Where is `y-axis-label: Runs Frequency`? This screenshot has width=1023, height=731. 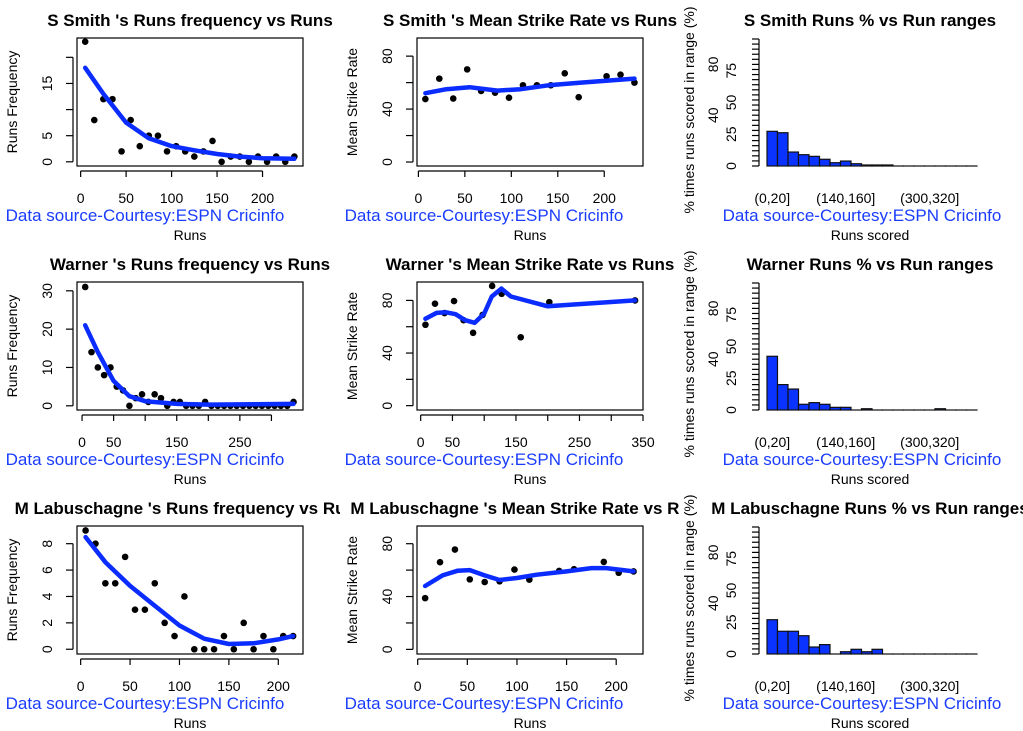
y-axis-label: Runs Frequency is located at coordinates (12, 590).